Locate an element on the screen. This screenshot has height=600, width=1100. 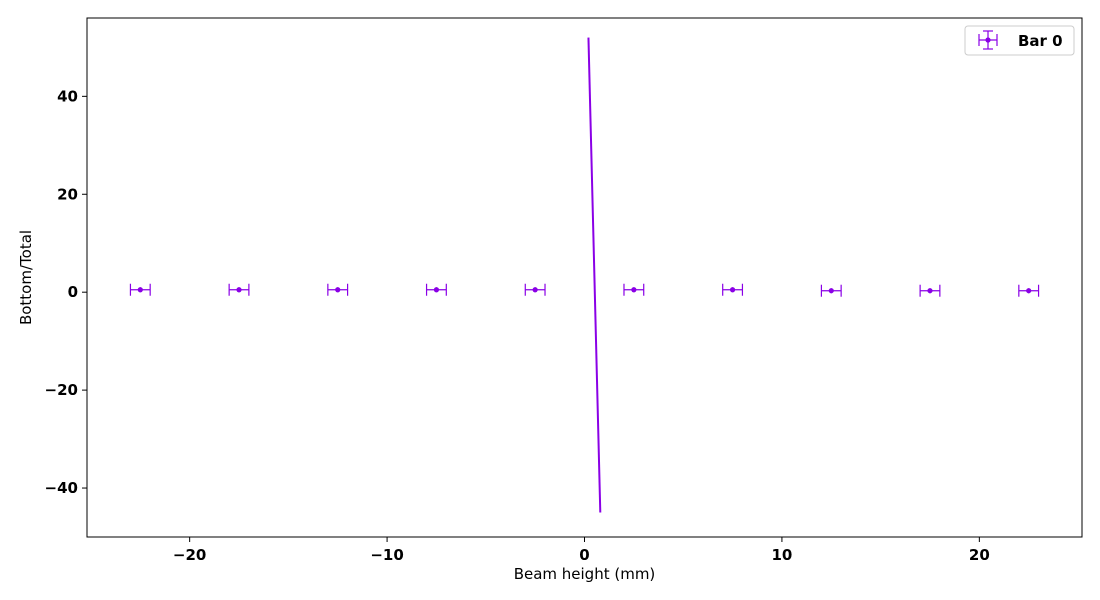
fit-line is located at coordinates (594, 275).